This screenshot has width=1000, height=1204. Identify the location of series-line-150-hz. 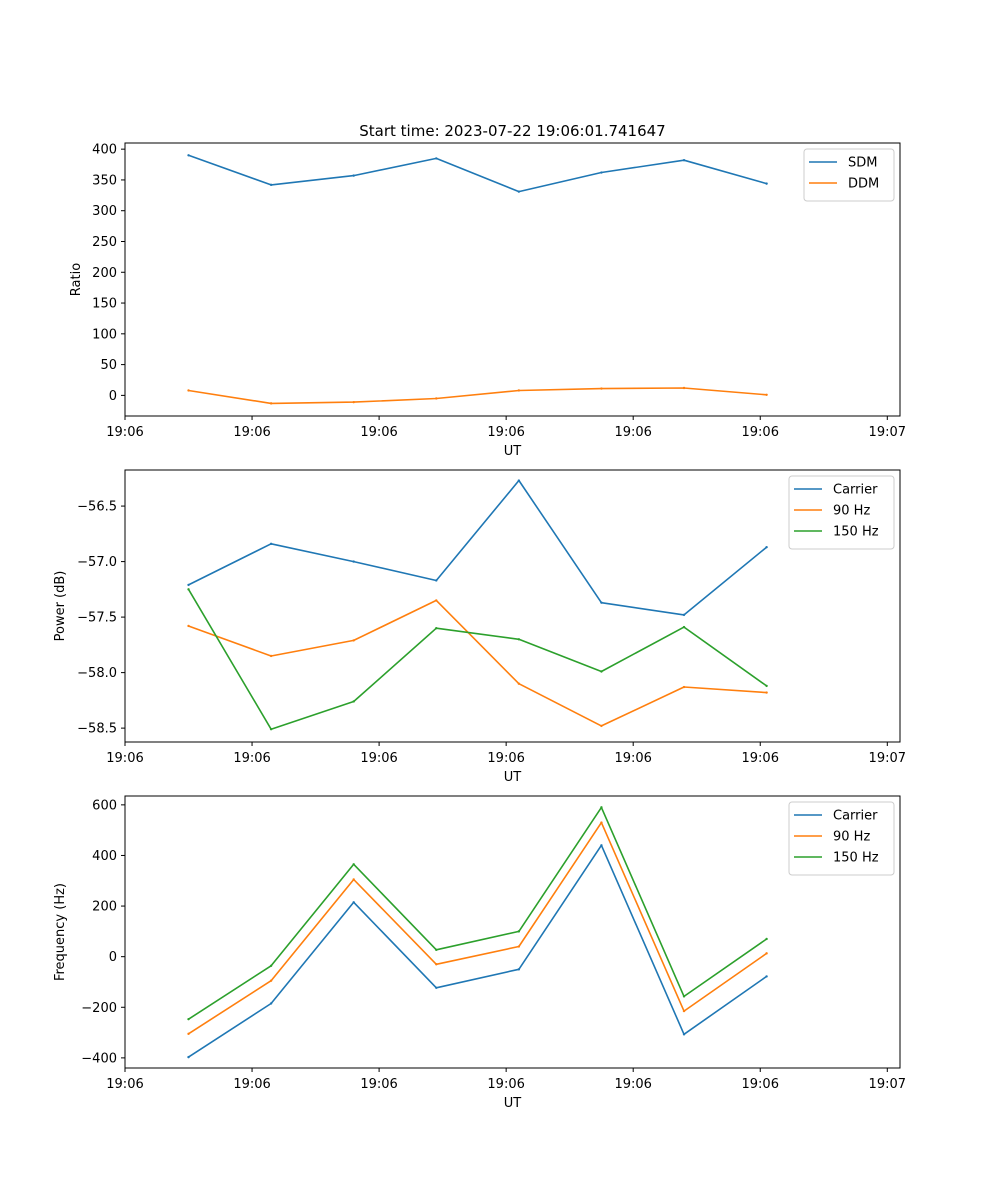
(478, 913).